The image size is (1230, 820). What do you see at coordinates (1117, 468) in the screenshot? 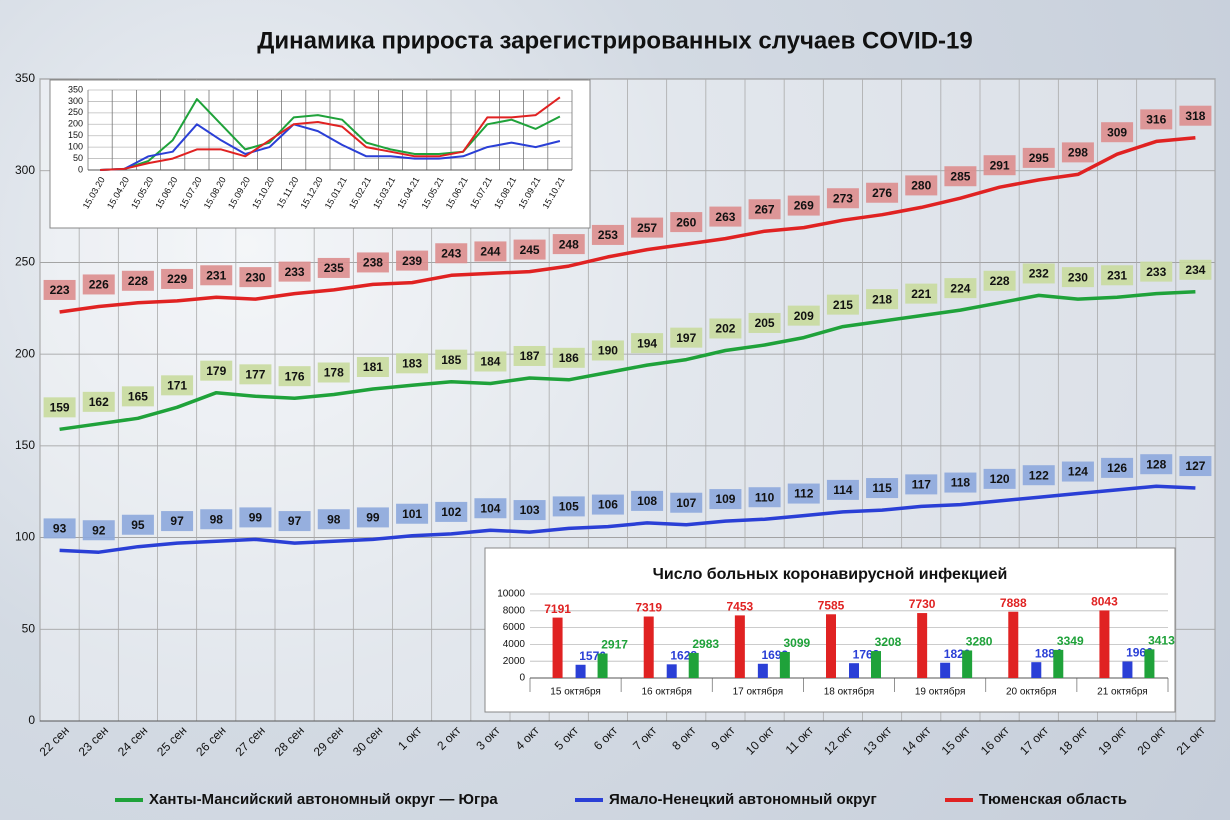
I see `value-label: 126` at bounding box center [1117, 468].